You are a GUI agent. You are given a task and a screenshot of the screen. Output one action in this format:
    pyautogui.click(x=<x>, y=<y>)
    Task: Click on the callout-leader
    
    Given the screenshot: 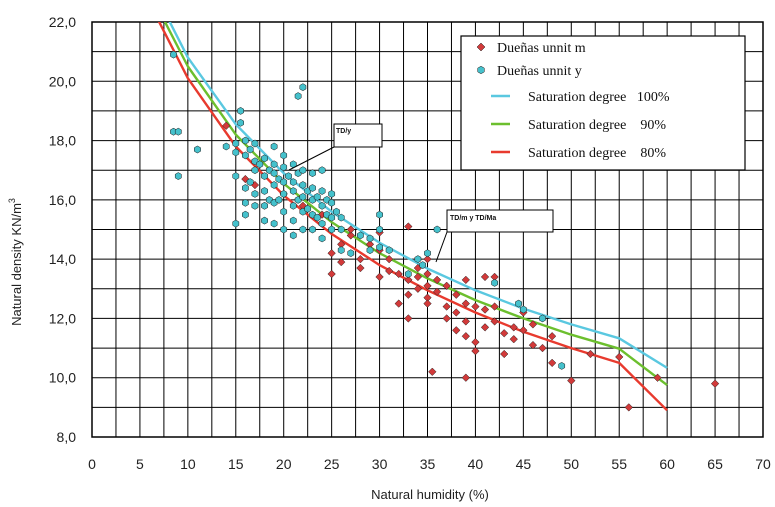 What is the action you would take?
    pyautogui.click(x=311, y=158)
    